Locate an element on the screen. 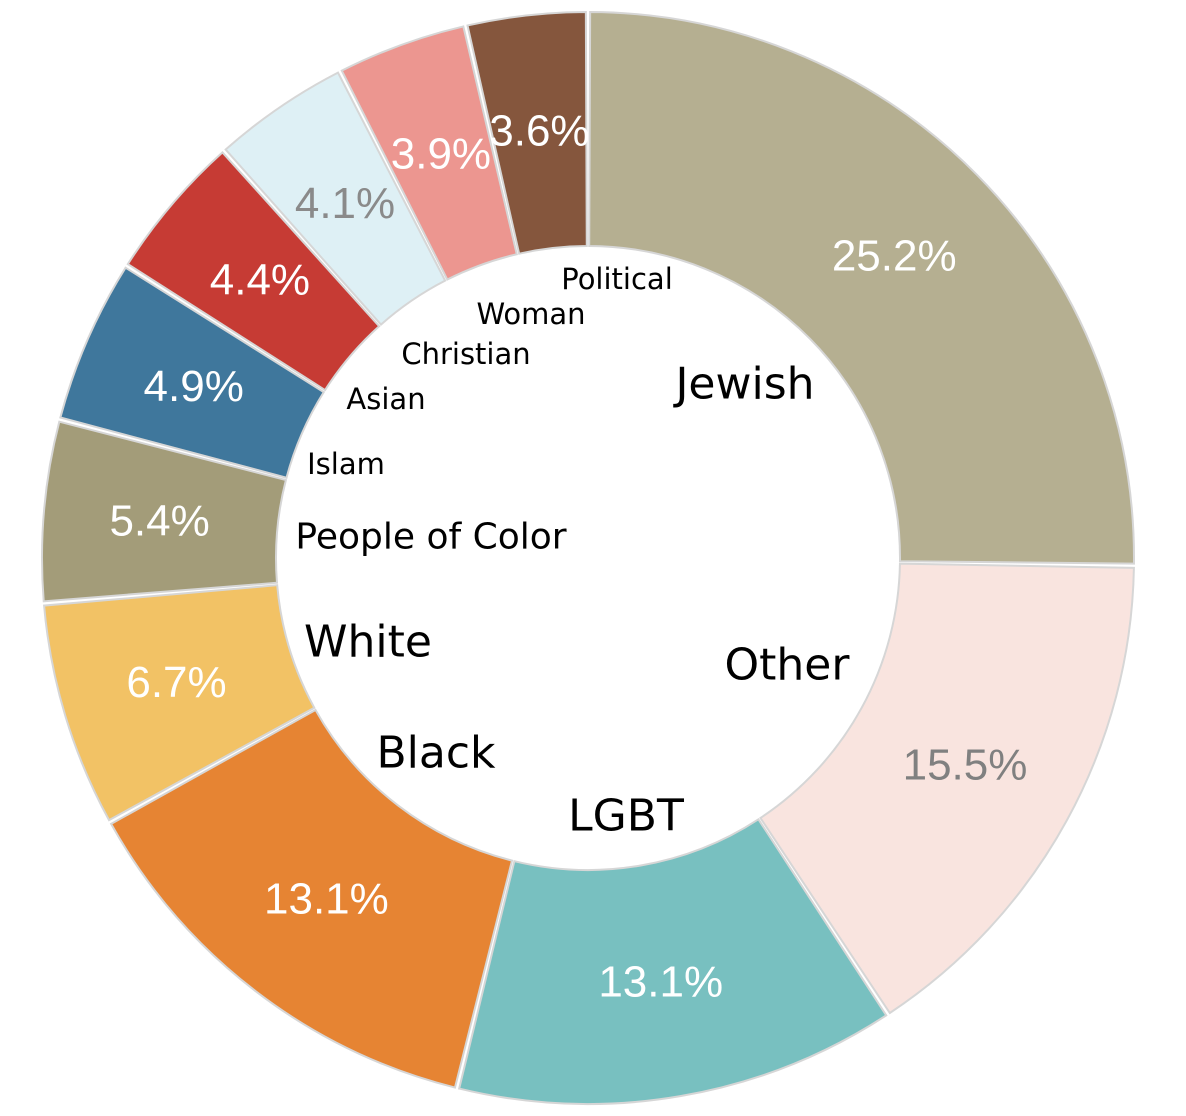 The width and height of the screenshot is (1186, 1116). category-label-woman: Woman is located at coordinates (530, 314).